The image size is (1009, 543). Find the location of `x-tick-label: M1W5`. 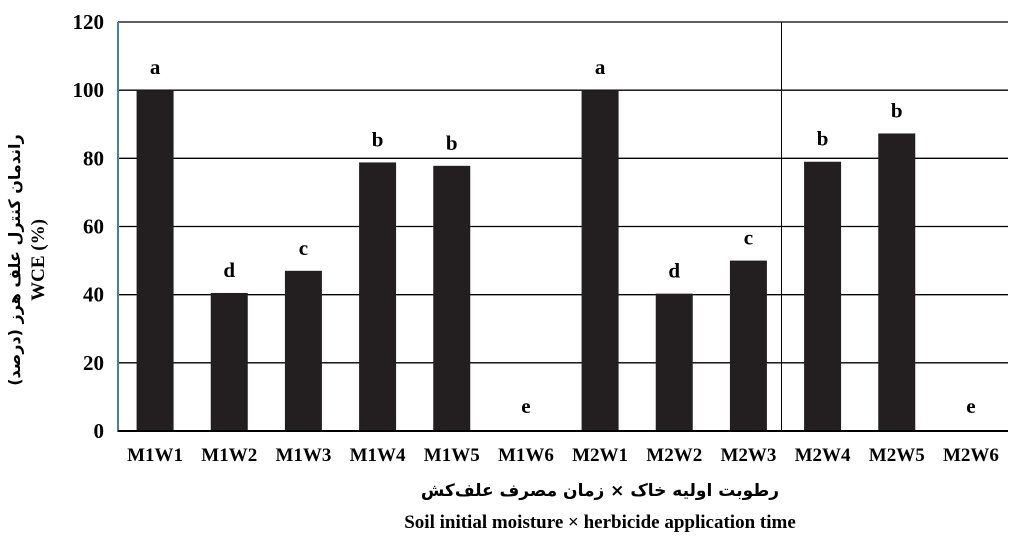

x-tick-label: M1W5 is located at coordinates (452, 455).